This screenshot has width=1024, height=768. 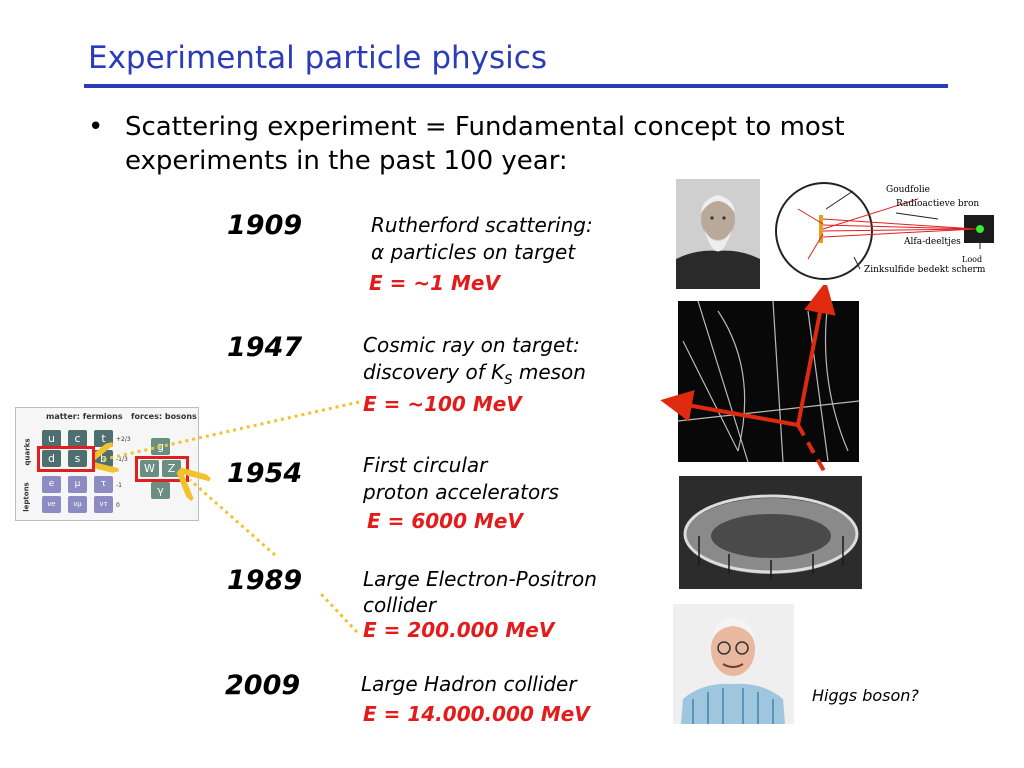 What do you see at coordinates (925, 270) in the screenshot?
I see `label-zinksulfide: Zinksulfide bedekt scherm` at bounding box center [925, 270].